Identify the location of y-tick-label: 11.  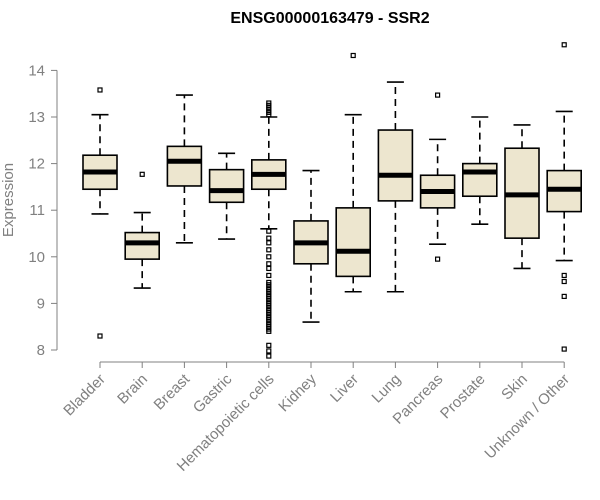
(37, 210).